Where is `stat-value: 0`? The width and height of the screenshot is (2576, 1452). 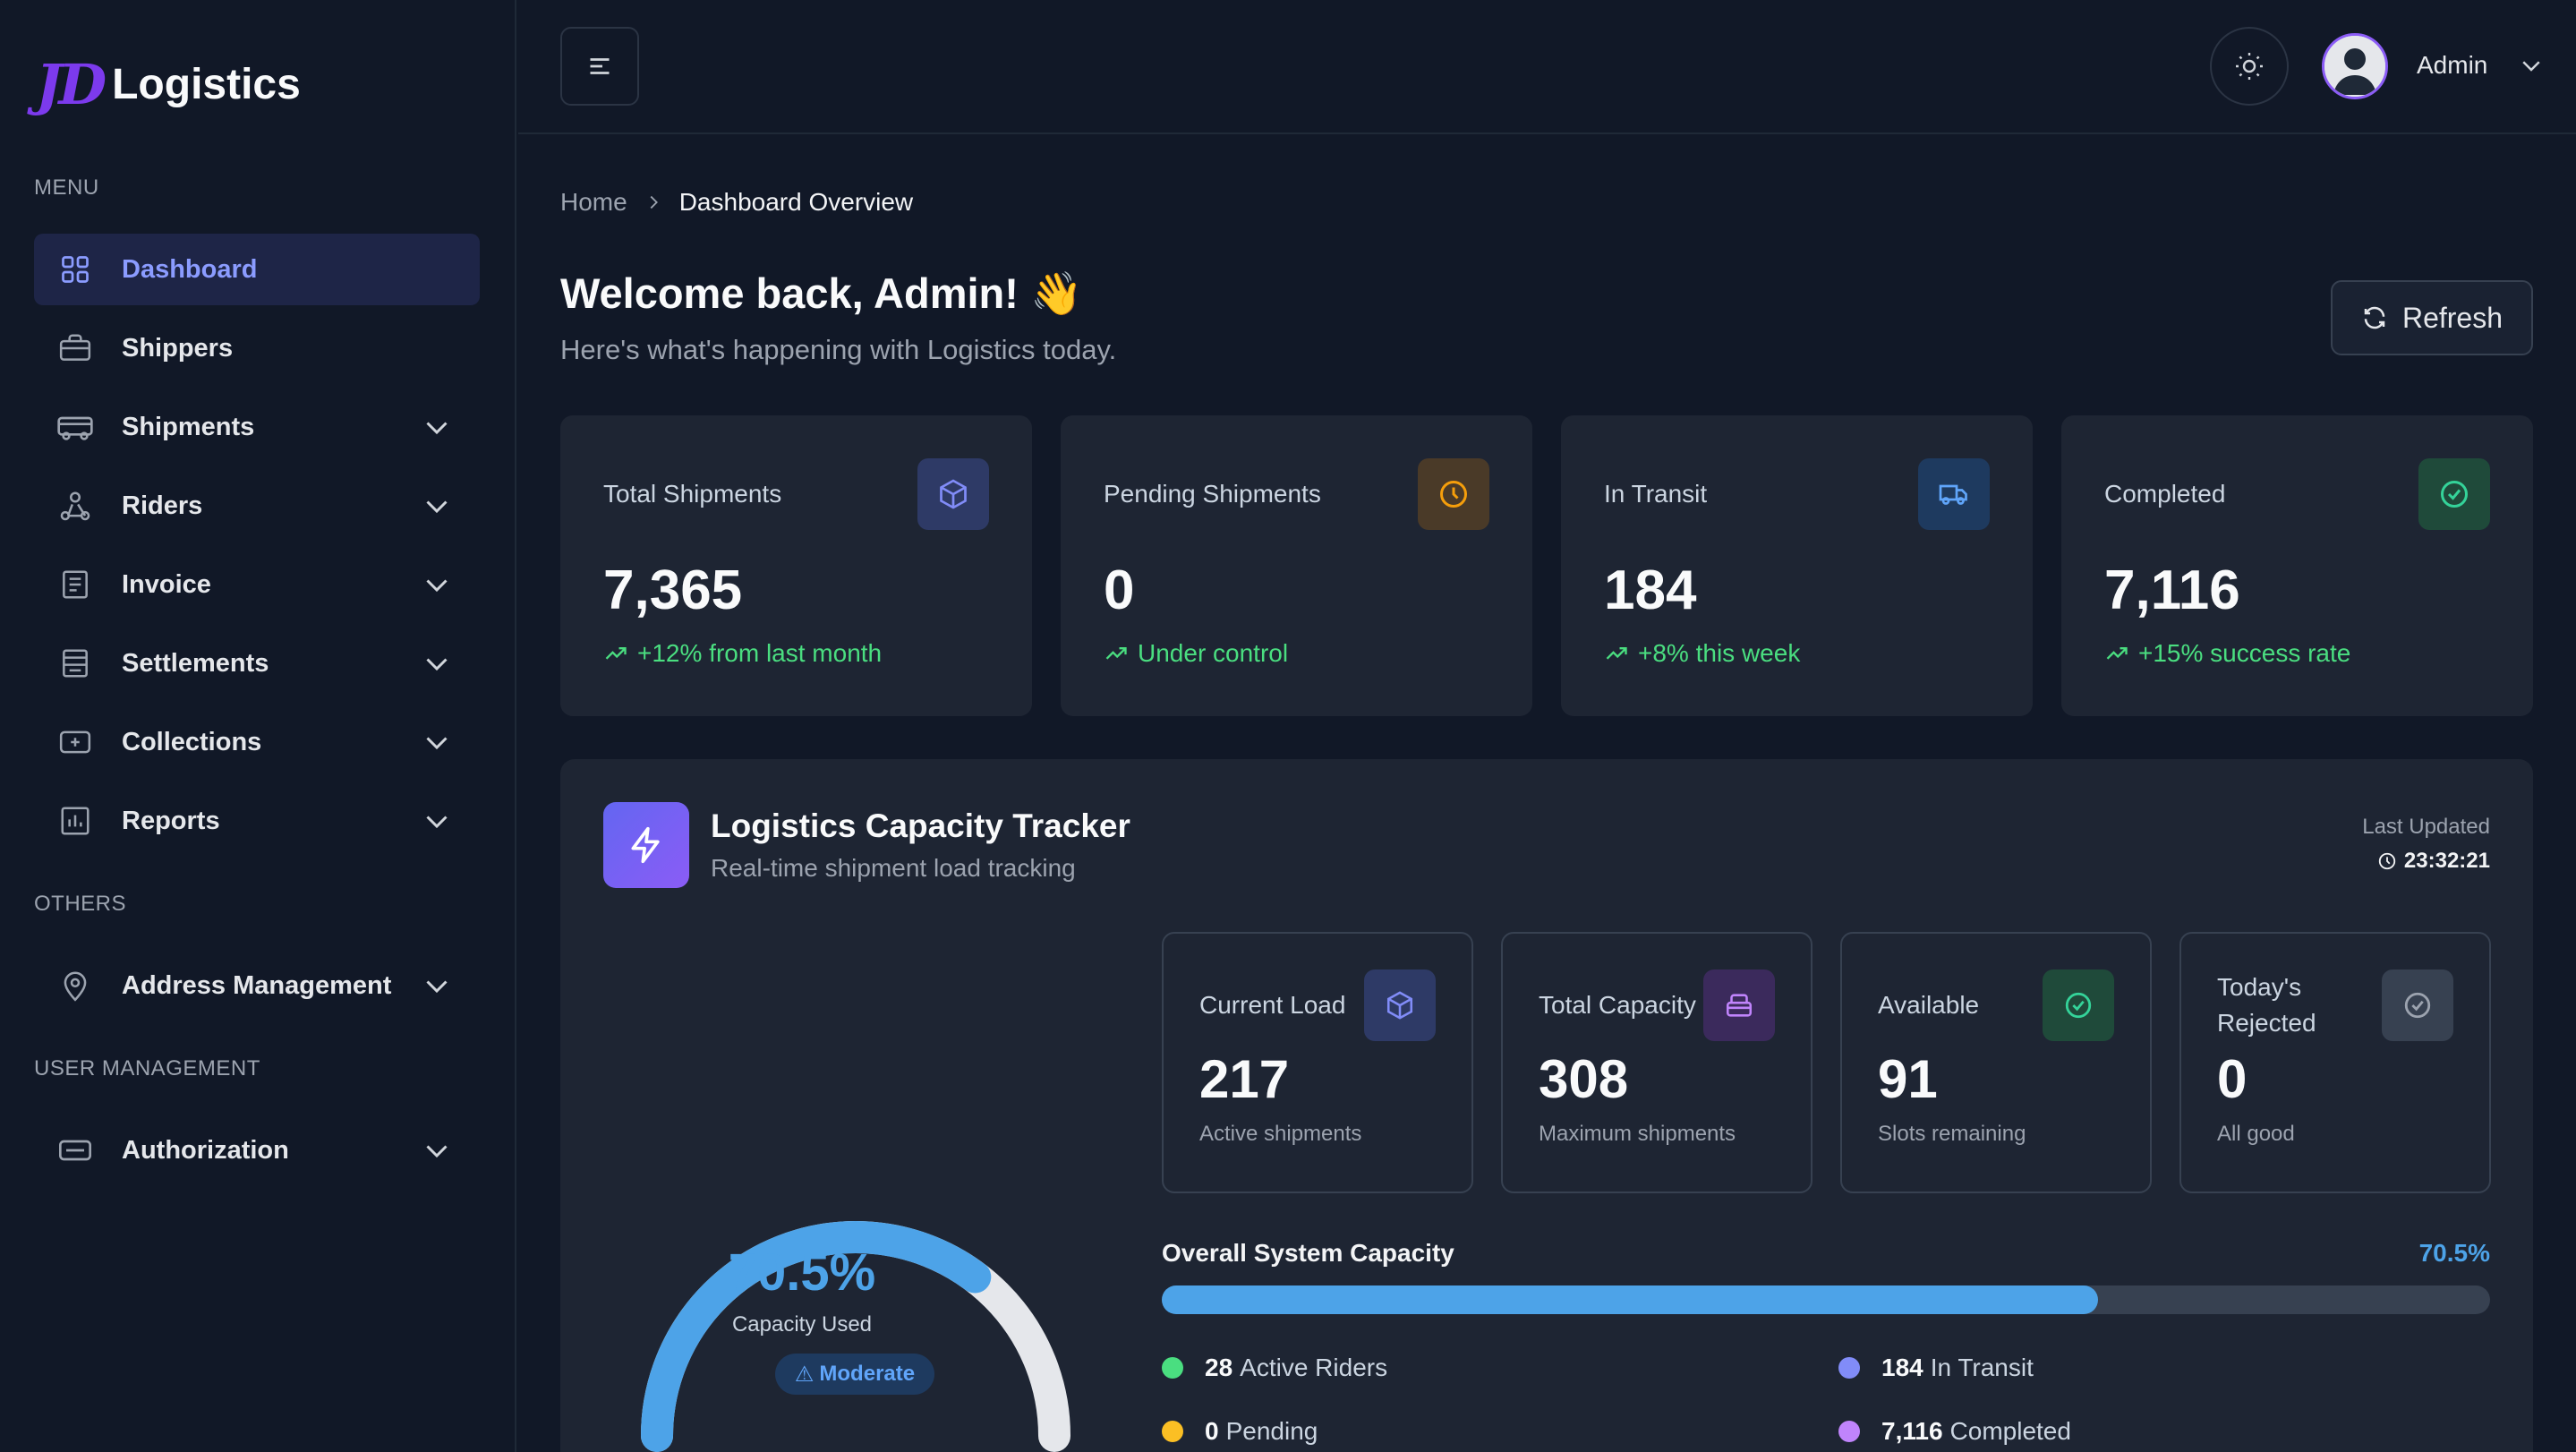 stat-value: 0 is located at coordinates (1119, 590).